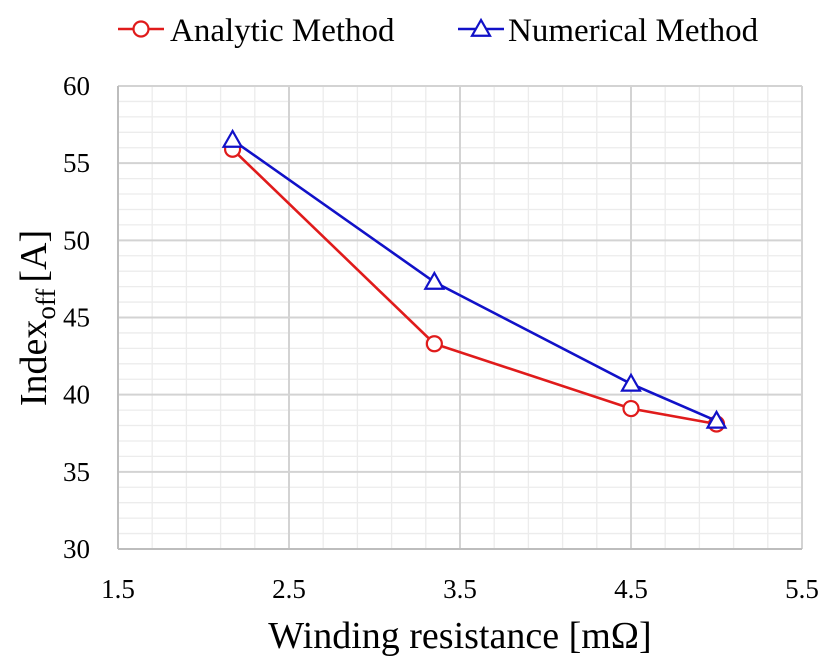  Describe the element at coordinates (46, 304) in the screenshot. I see `y-axis-title-subscript: off` at that location.